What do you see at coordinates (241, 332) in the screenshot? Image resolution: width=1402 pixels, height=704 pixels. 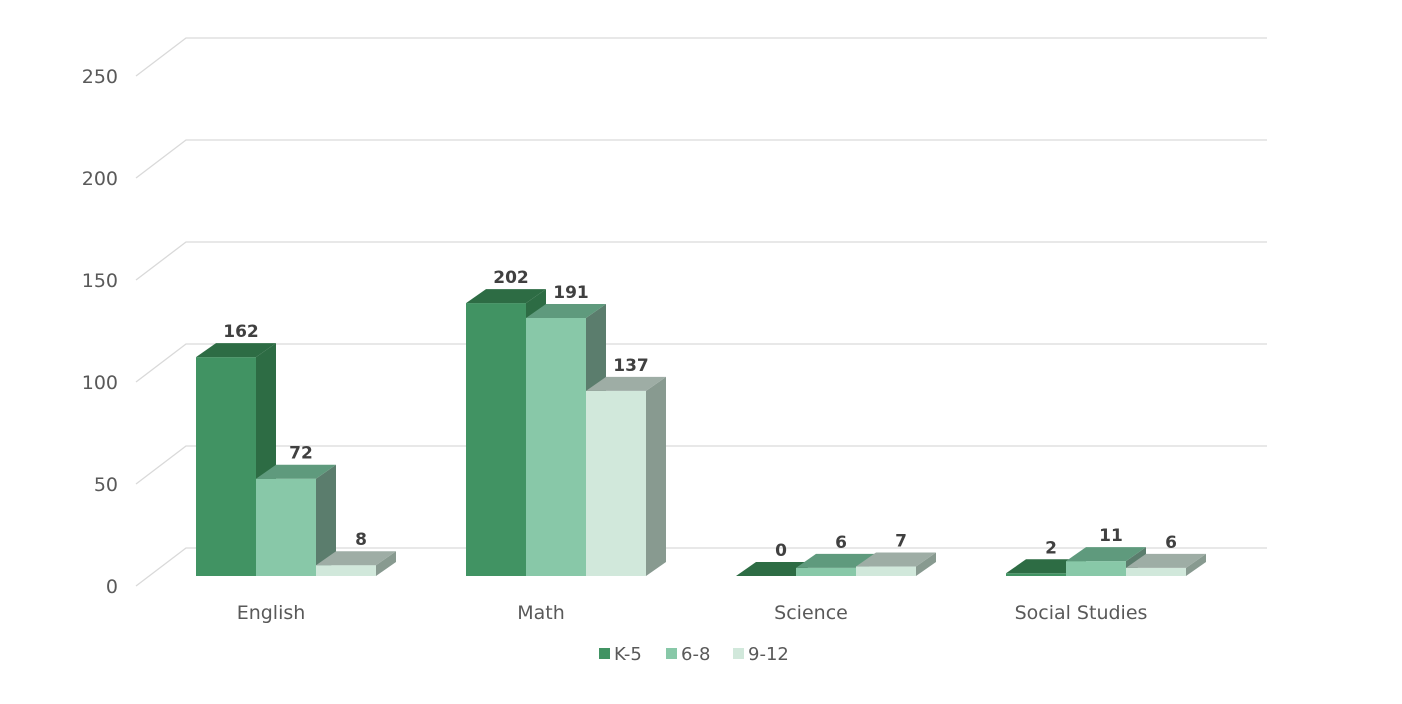 I see `data-label: 162` at bounding box center [241, 332].